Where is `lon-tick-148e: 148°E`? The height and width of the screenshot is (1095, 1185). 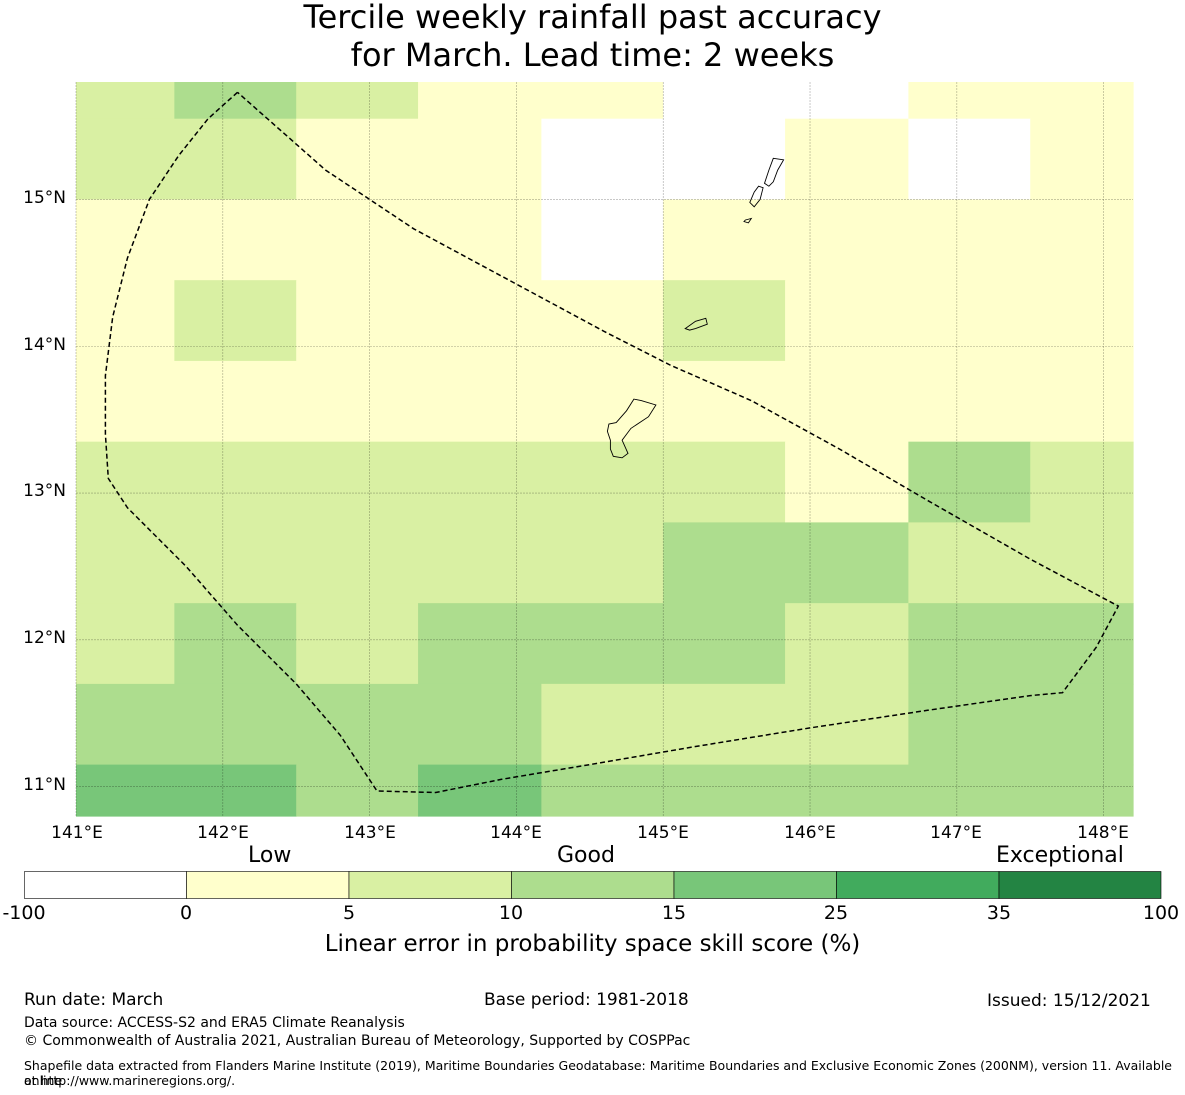 lon-tick-148e: 148°E is located at coordinates (1103, 833).